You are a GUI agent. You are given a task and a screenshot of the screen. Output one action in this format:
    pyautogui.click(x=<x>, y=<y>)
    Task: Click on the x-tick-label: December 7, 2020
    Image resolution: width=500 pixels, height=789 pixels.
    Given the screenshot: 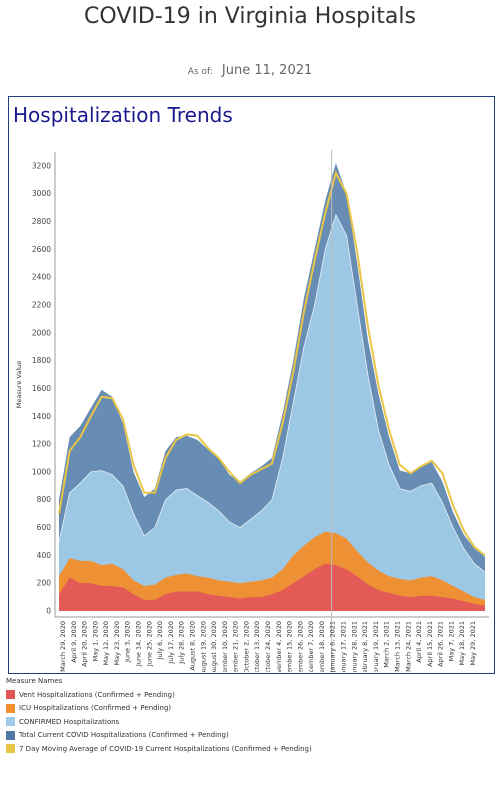 What is the action you would take?
    pyautogui.click(x=311, y=646)
    